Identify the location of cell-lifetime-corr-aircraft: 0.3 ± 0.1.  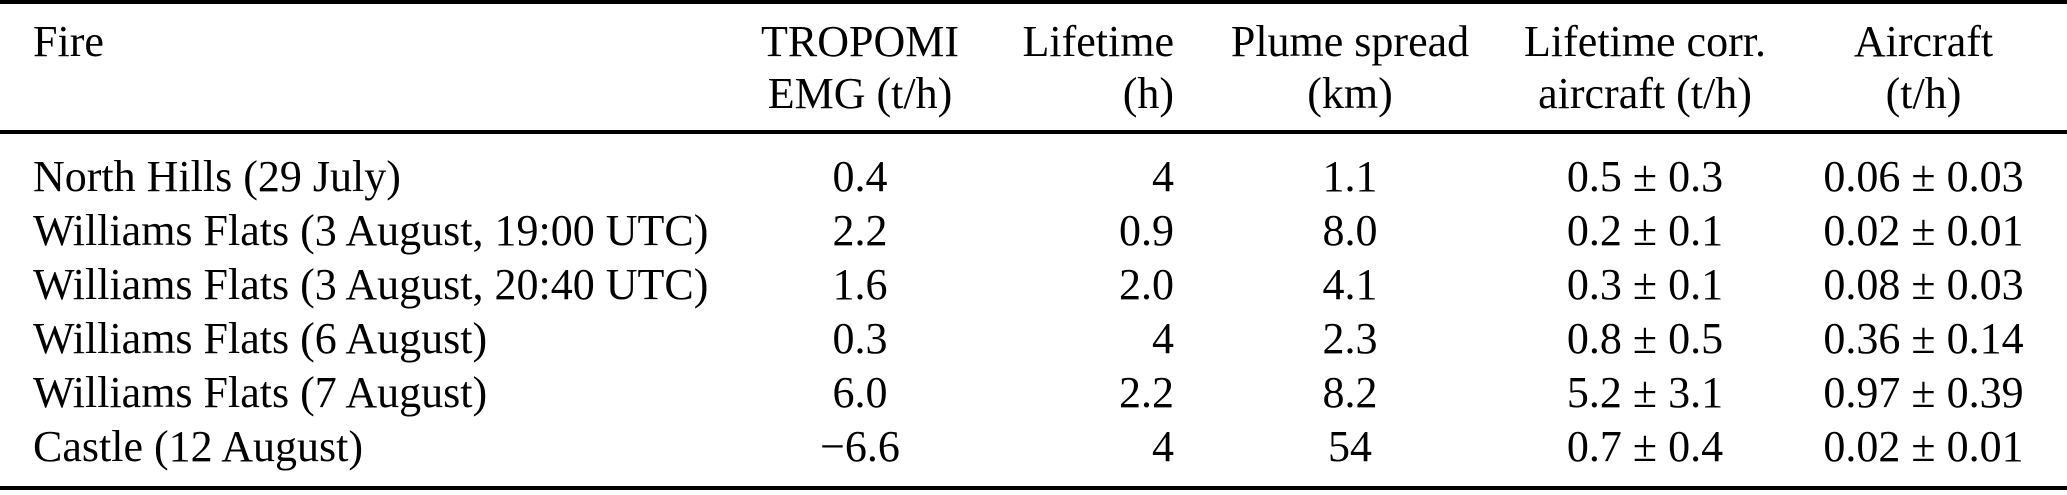
(1645, 284).